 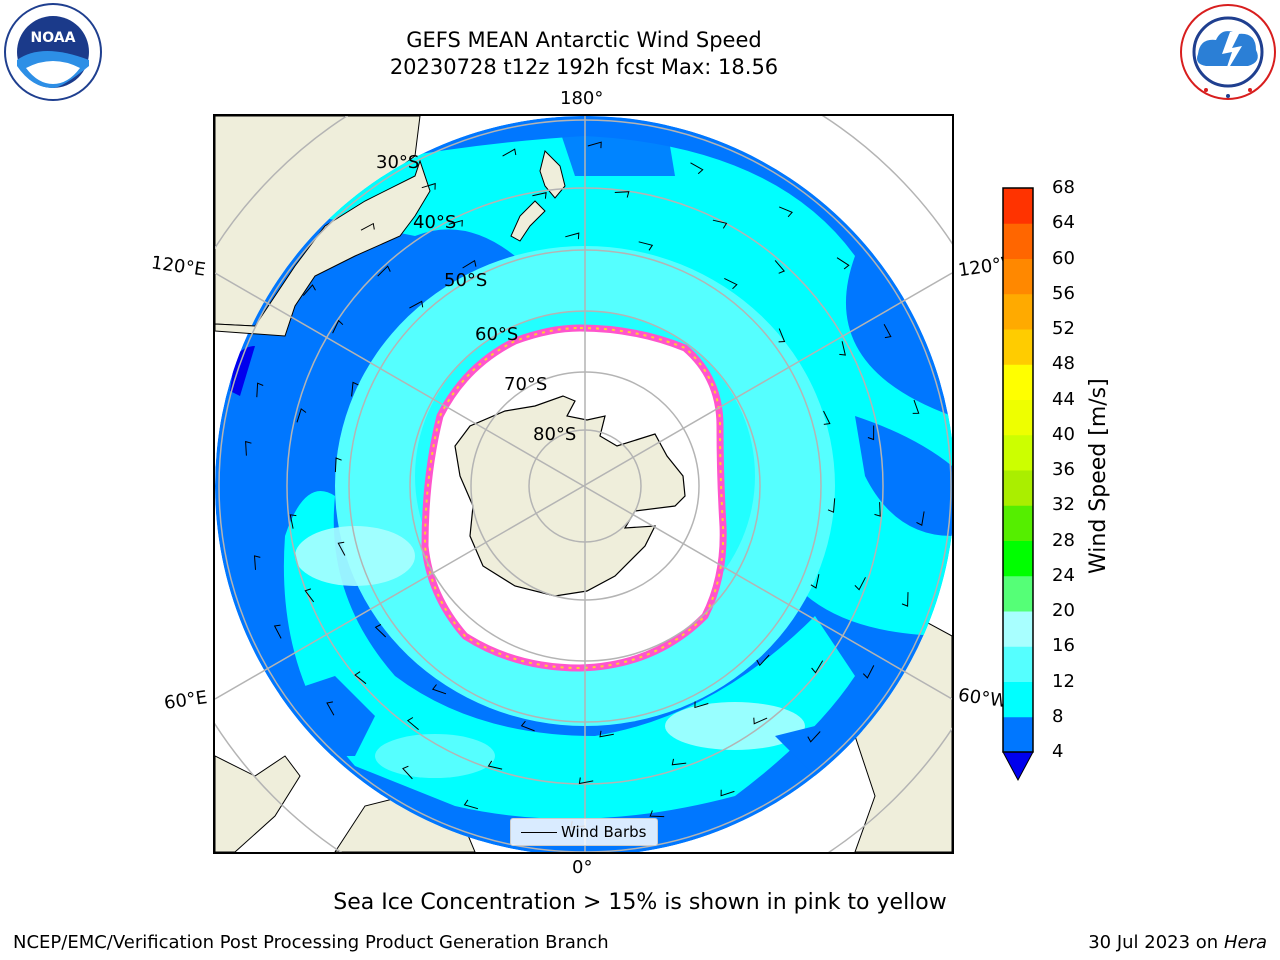 I want to click on wind-barbs-legend: Wind Barbs, so click(x=584, y=832).